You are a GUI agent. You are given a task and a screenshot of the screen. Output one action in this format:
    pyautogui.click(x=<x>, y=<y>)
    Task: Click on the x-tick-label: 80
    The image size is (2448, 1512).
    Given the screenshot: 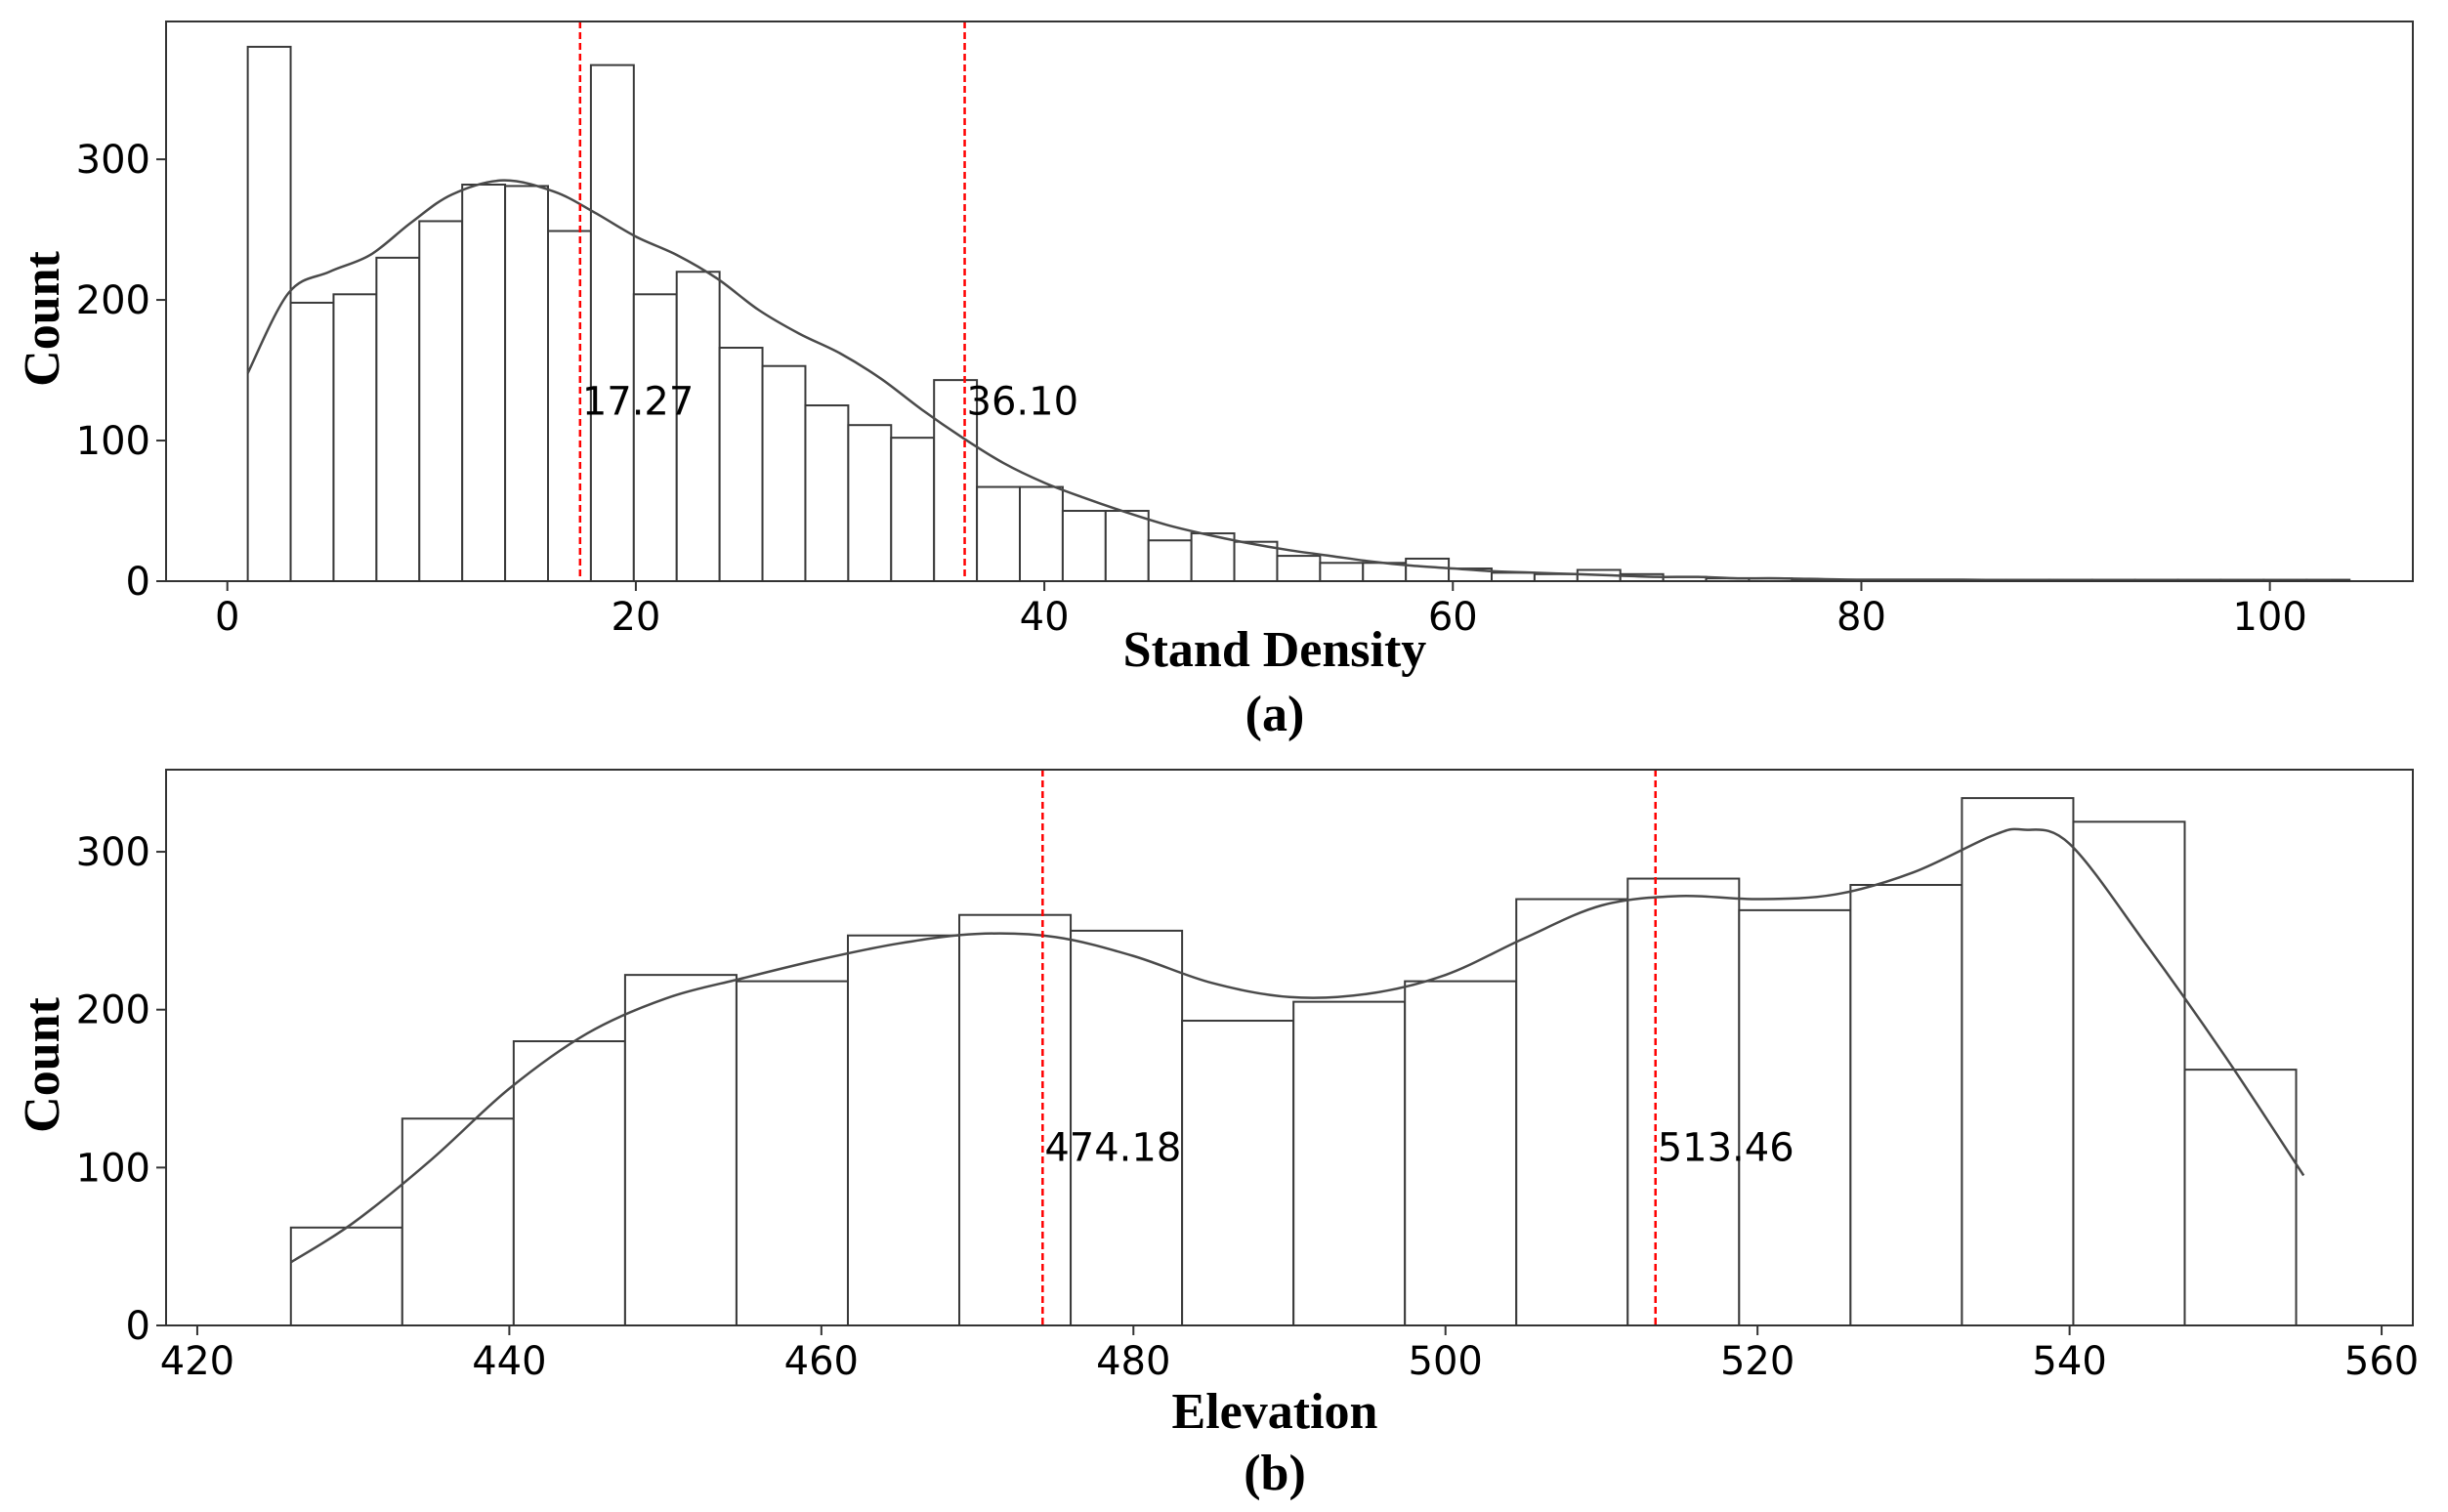 What is the action you would take?
    pyautogui.click(x=1861, y=617)
    